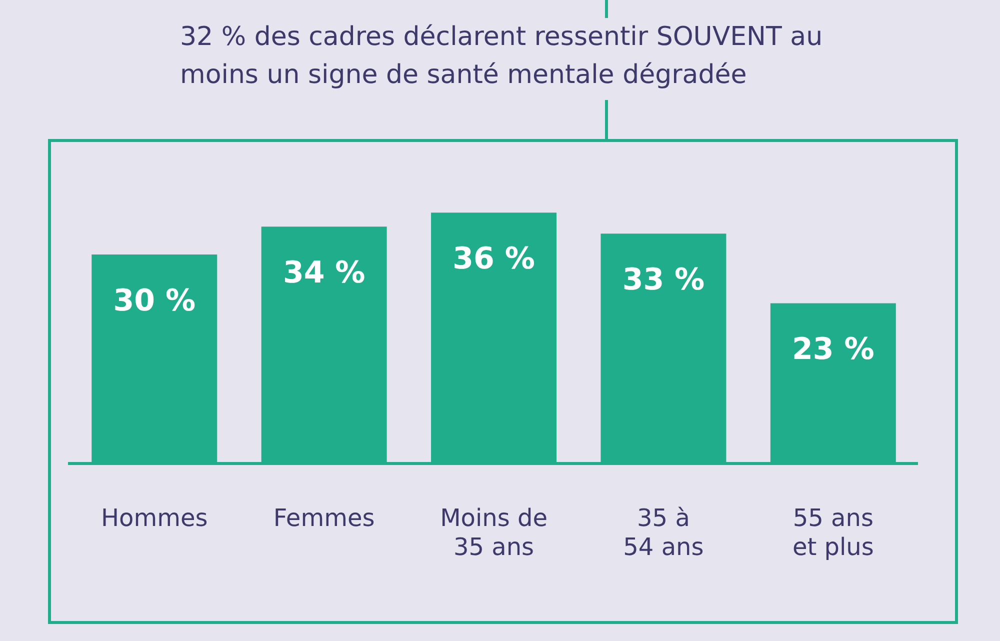 The image size is (1000, 641). Describe the element at coordinates (663, 280) in the screenshot. I see `data-label: 33 %` at that location.